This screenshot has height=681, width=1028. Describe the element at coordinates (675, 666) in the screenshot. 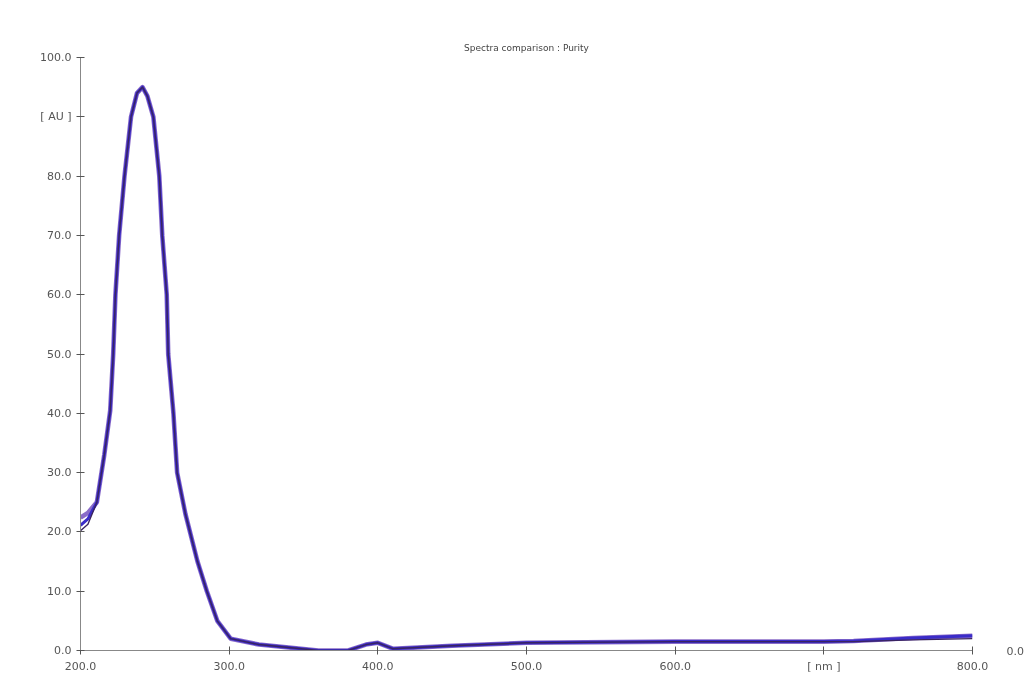

I see `x-tick-label: 600.0` at that location.